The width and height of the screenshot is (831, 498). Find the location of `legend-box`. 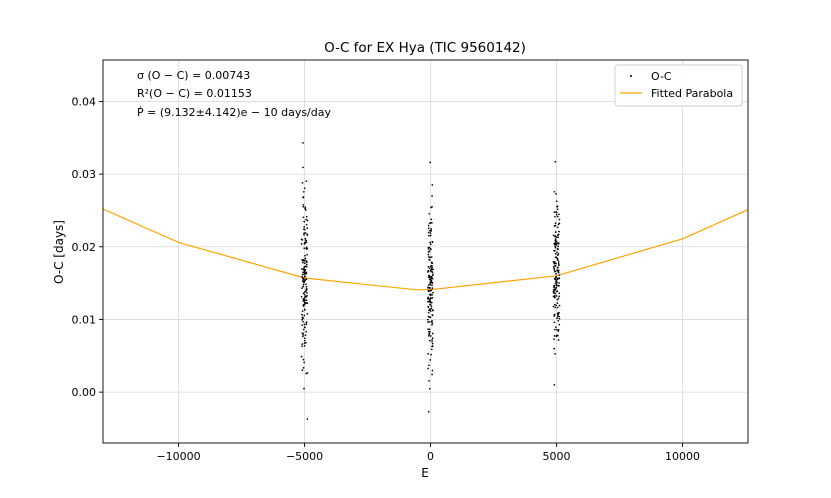

legend-box is located at coordinates (678, 85).